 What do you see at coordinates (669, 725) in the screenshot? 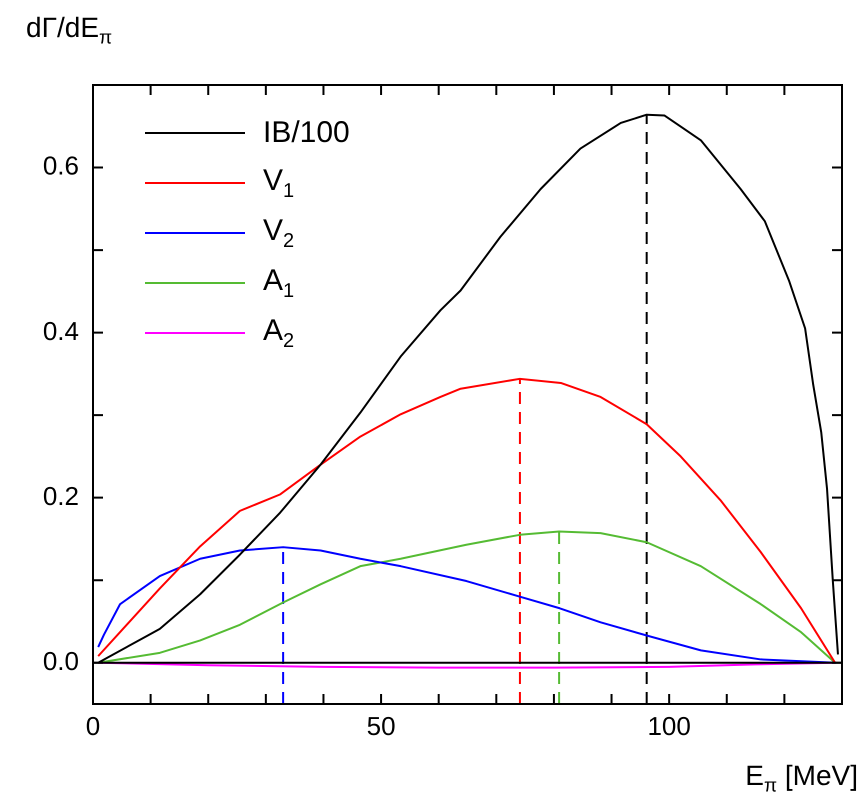
I see `x-tick-label: 100` at bounding box center [669, 725].